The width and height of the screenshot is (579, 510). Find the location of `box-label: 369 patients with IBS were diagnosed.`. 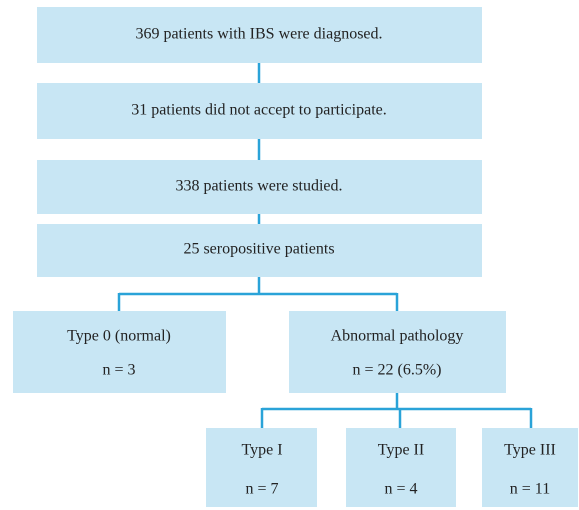

box-label: 369 patients with IBS were diagnosed. is located at coordinates (258, 34).